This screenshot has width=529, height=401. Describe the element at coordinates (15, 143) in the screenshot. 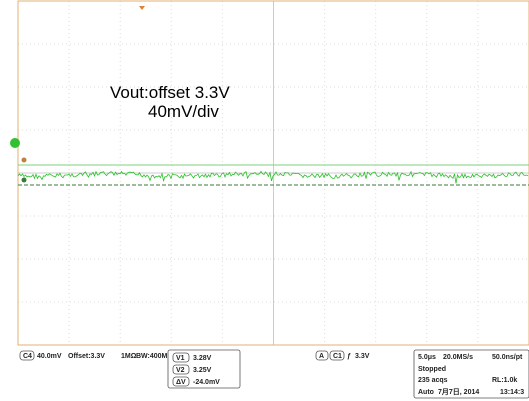

I see `channel-marker` at that location.